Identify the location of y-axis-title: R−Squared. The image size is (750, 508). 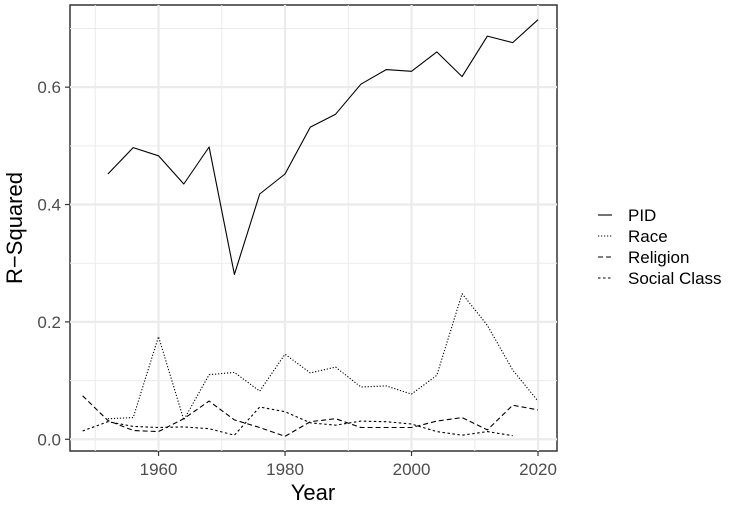
(14, 228).